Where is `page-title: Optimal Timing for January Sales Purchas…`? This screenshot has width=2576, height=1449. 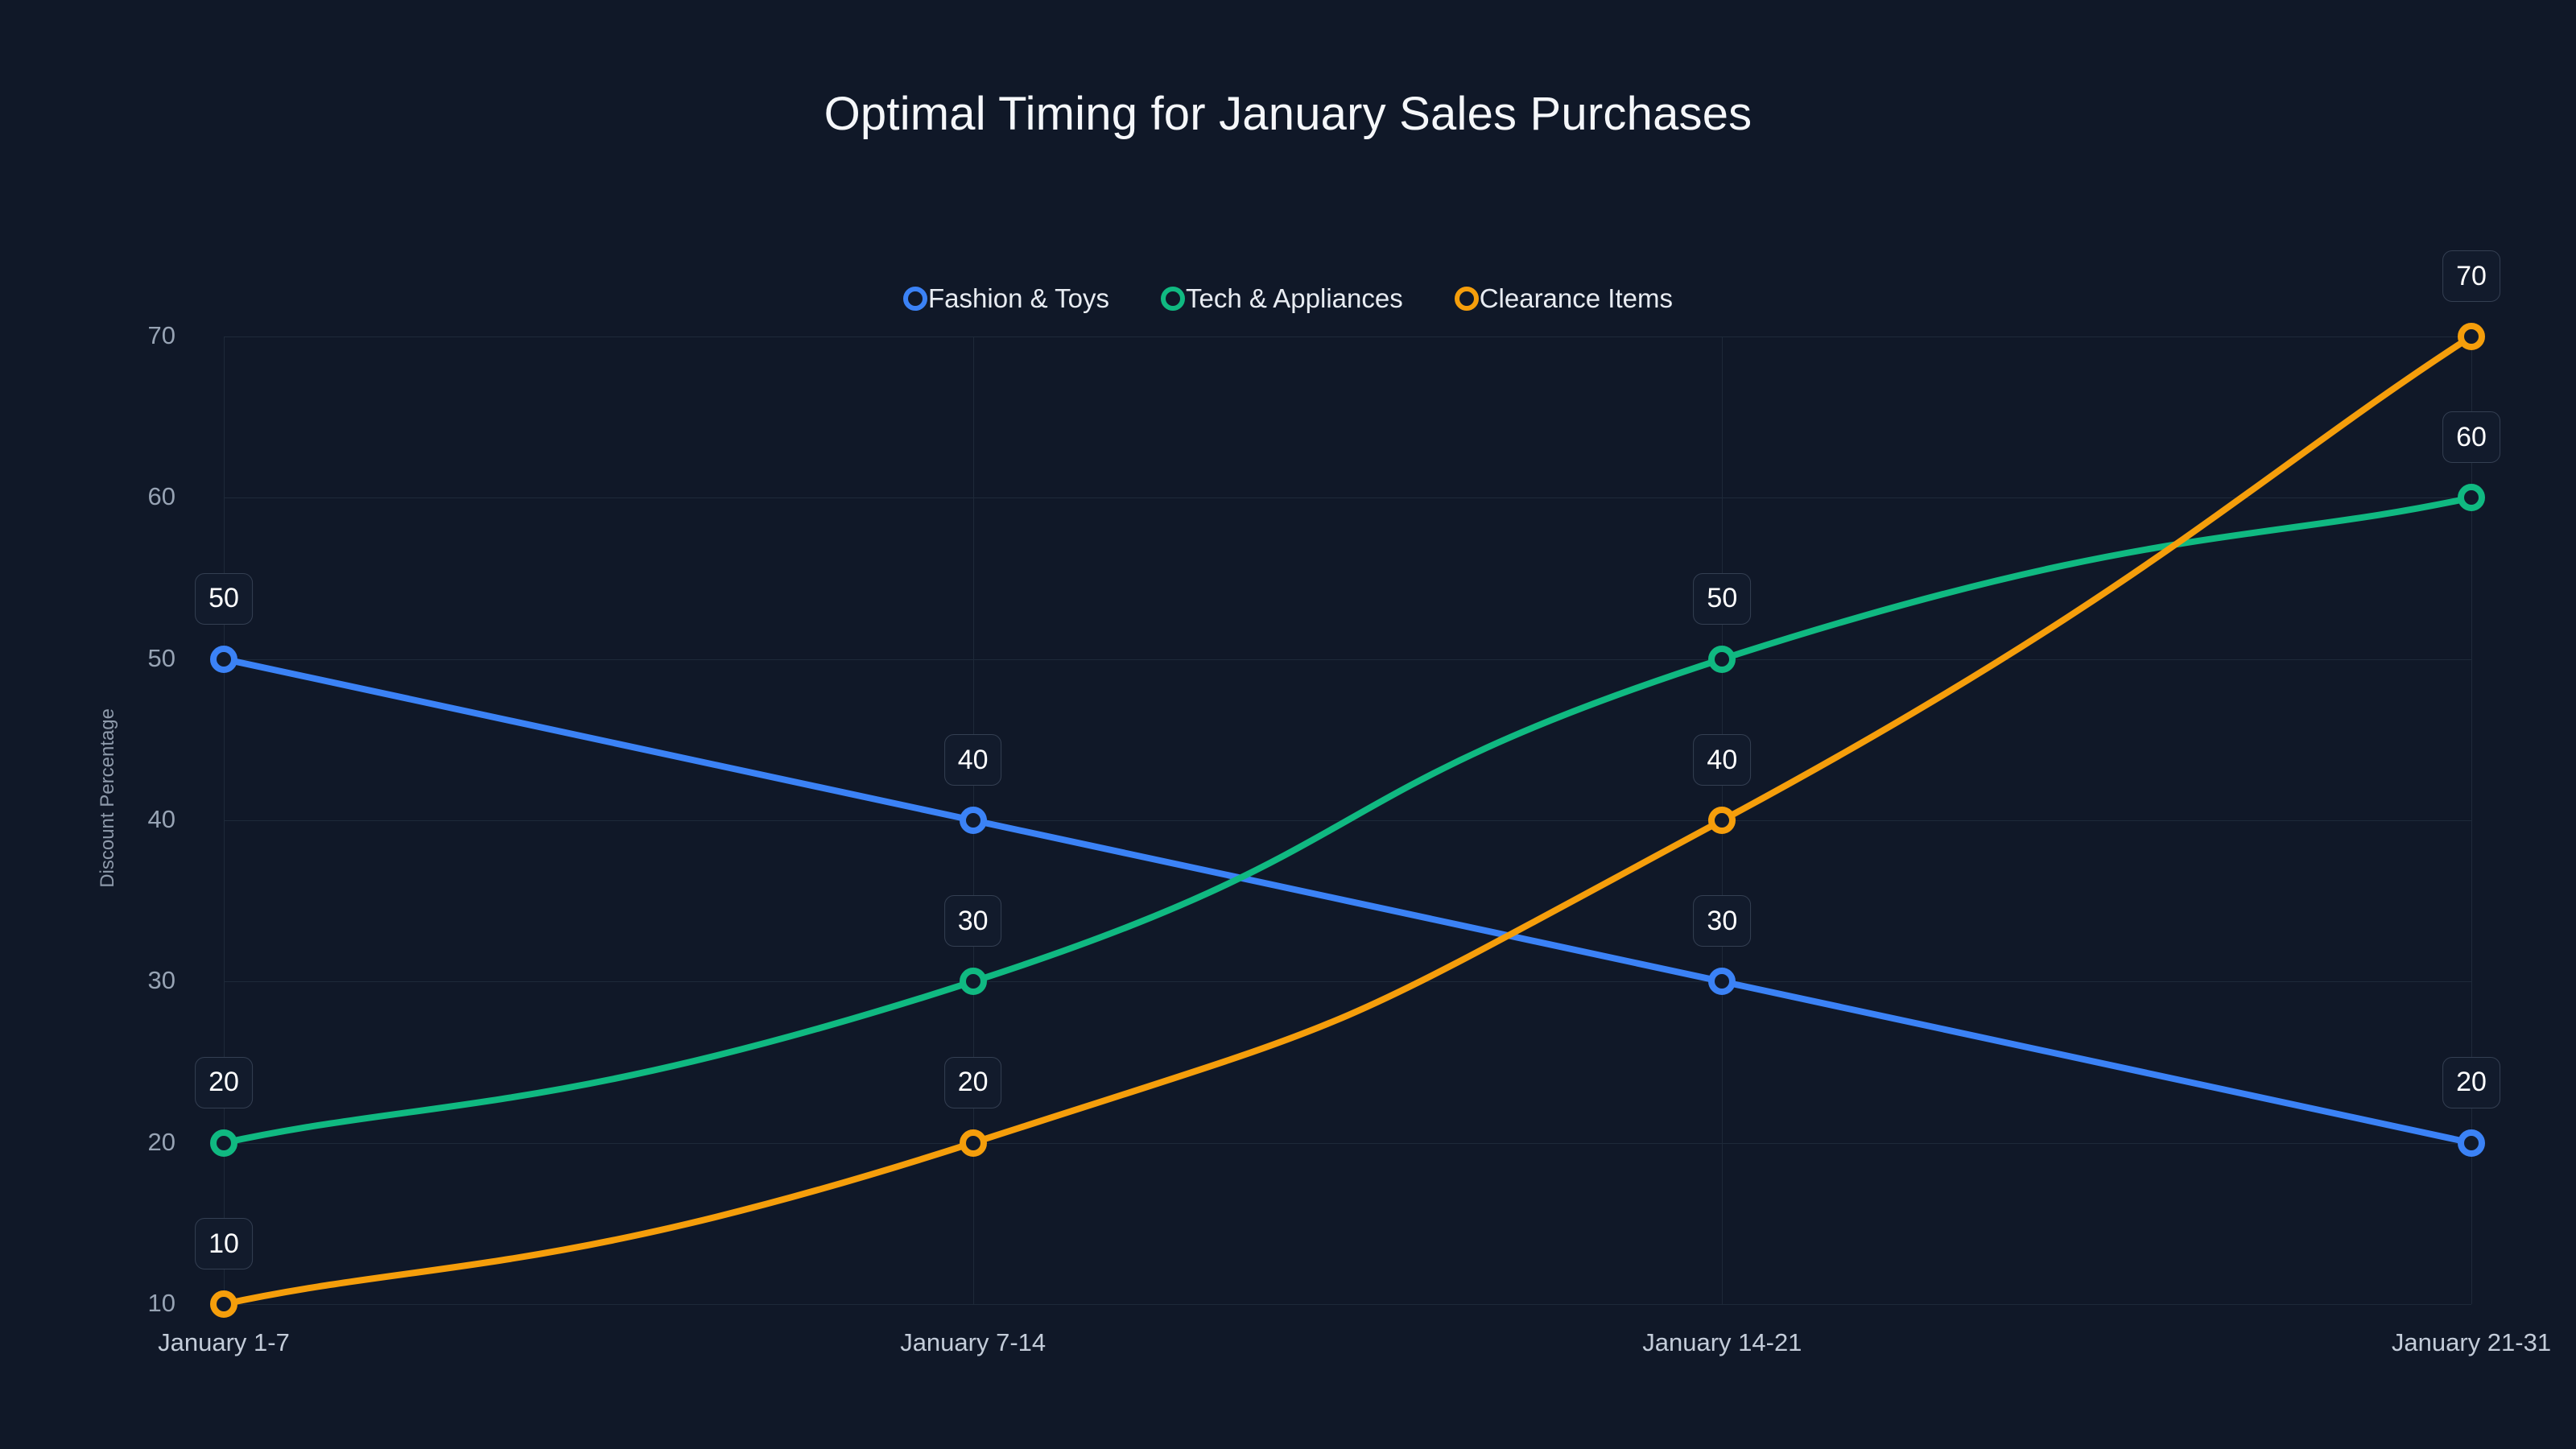 page-title: Optimal Timing for January Sales Purchas… is located at coordinates (1288, 114).